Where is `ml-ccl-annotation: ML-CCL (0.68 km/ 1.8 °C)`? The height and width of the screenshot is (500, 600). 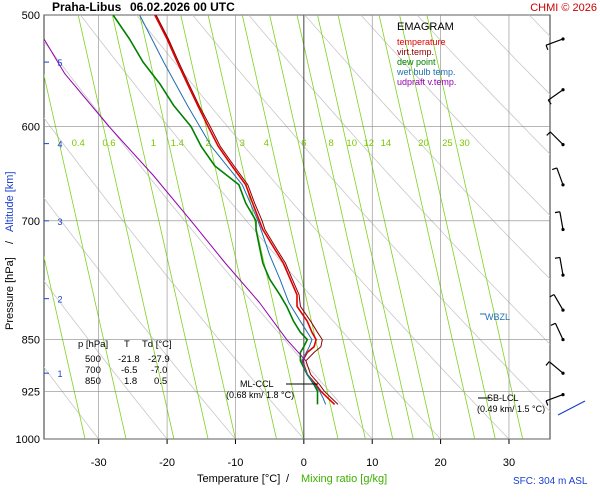
ml-ccl-annotation: ML-CCL (0.68 km/ 1.8 °C) is located at coordinates (272, 389).